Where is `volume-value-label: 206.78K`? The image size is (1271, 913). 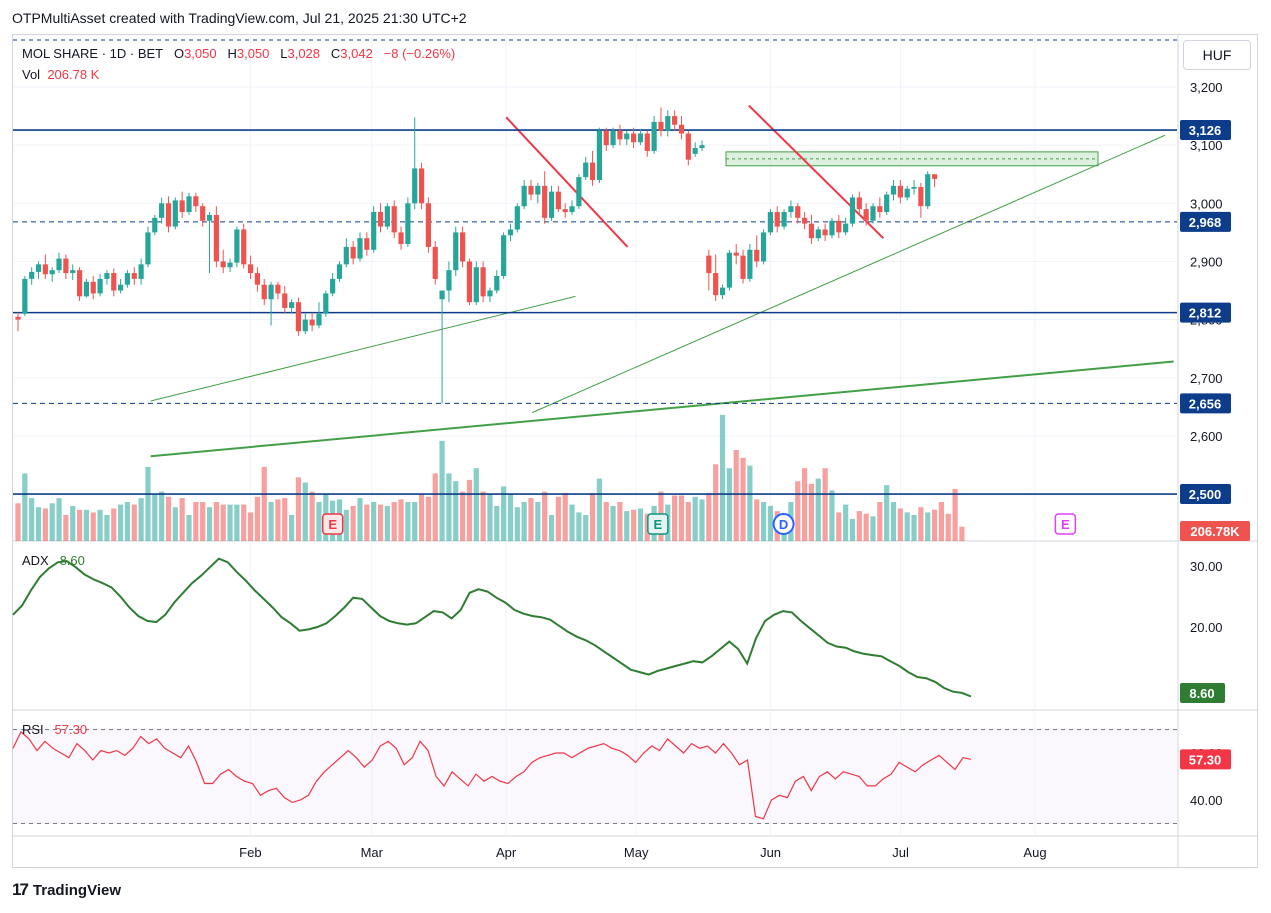
volume-value-label: 206.78K is located at coordinates (1215, 531).